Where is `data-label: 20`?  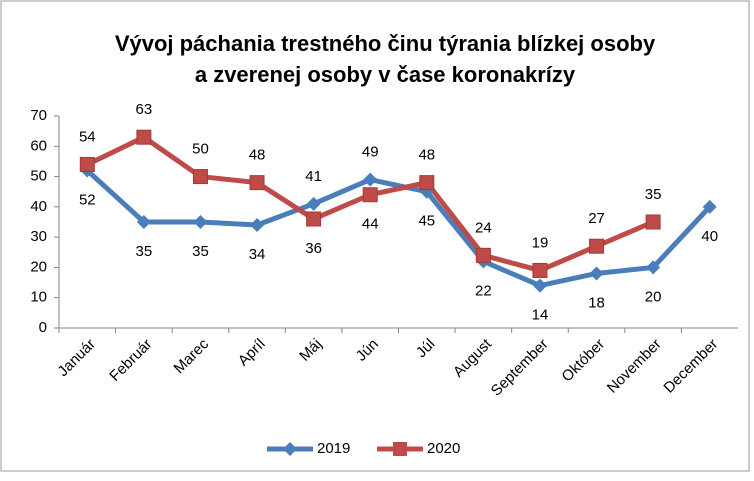
data-label: 20 is located at coordinates (653, 296).